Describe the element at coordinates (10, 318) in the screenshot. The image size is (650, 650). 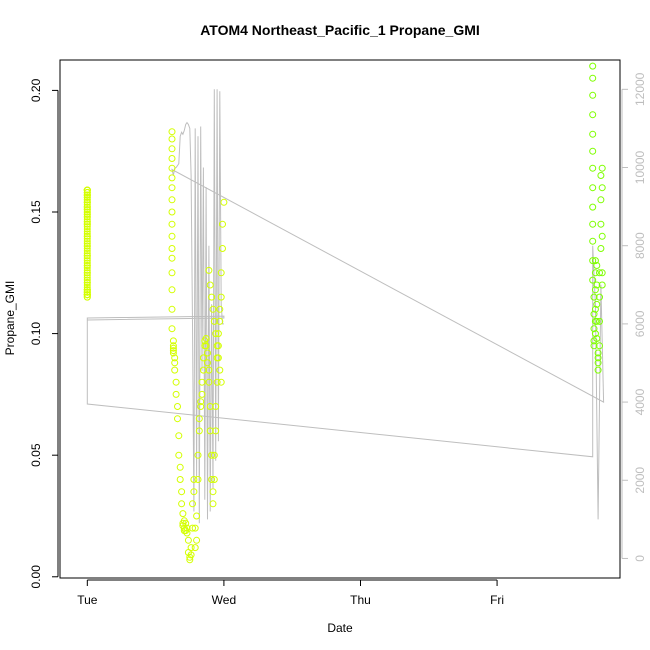
I see `y-axis-label: Propane_GMI` at that location.